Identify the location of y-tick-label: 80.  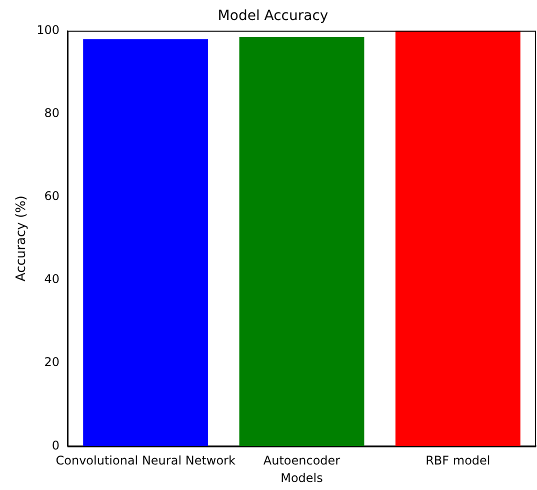
(52, 113).